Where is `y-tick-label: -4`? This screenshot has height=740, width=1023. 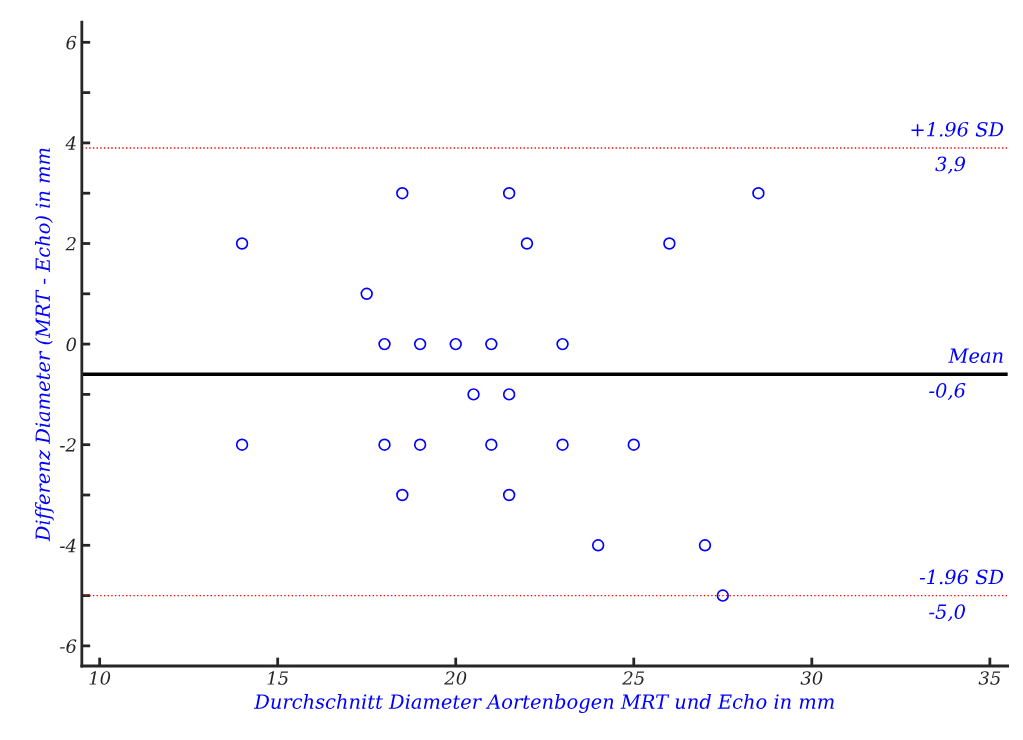
y-tick-label: -4 is located at coordinates (68, 545).